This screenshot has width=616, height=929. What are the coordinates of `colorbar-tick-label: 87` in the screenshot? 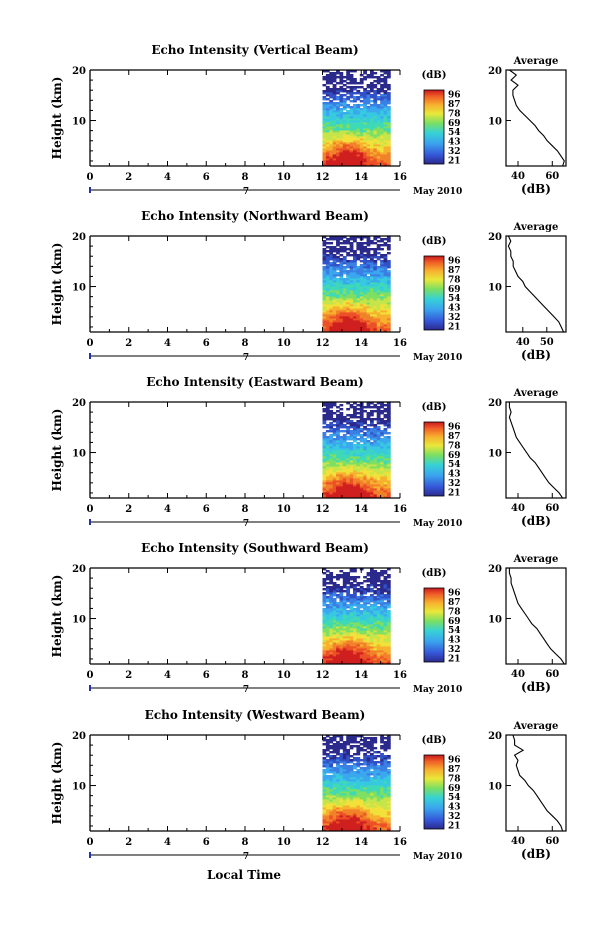 It's located at (454, 271).